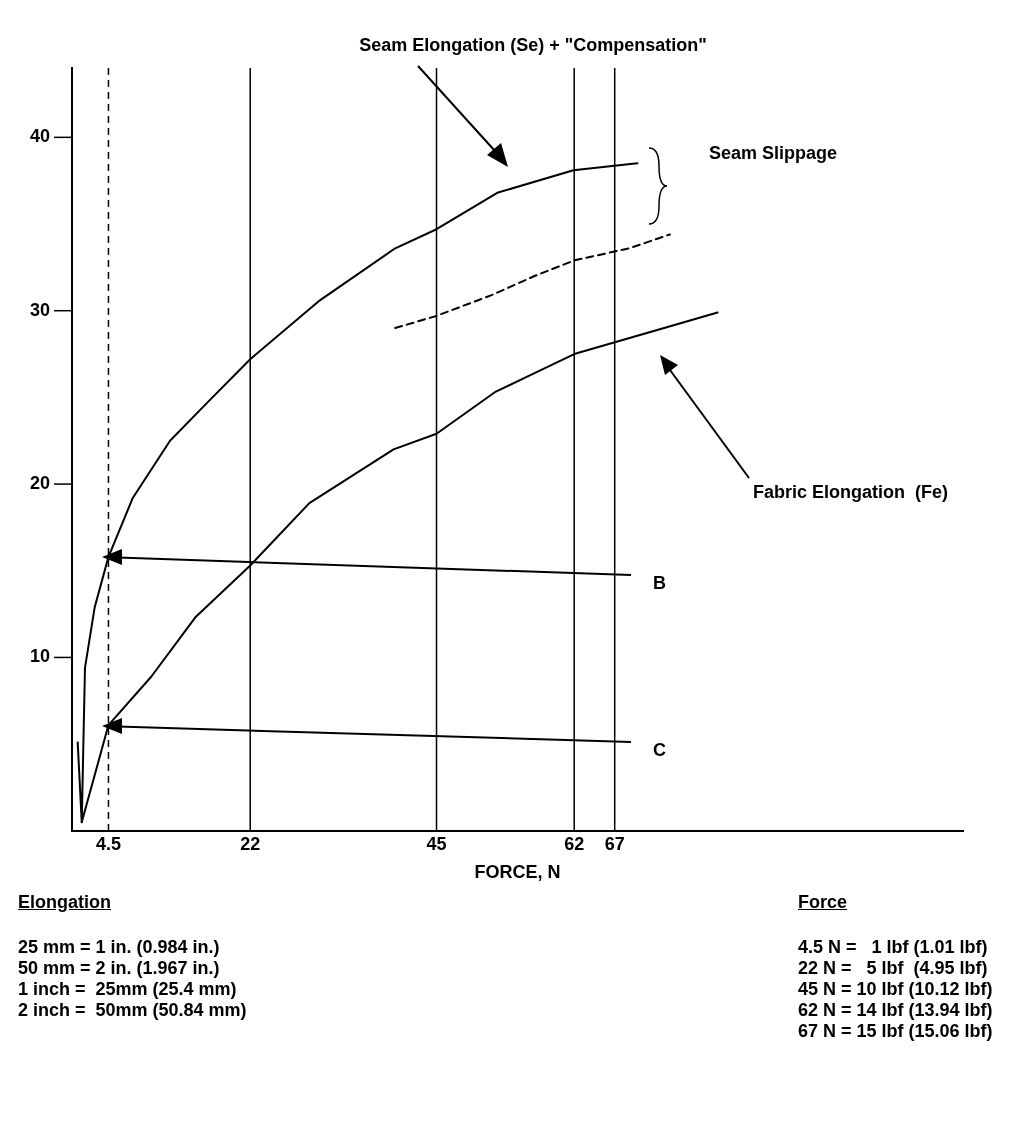  What do you see at coordinates (659, 583) in the screenshot?
I see `annotation: B` at bounding box center [659, 583].